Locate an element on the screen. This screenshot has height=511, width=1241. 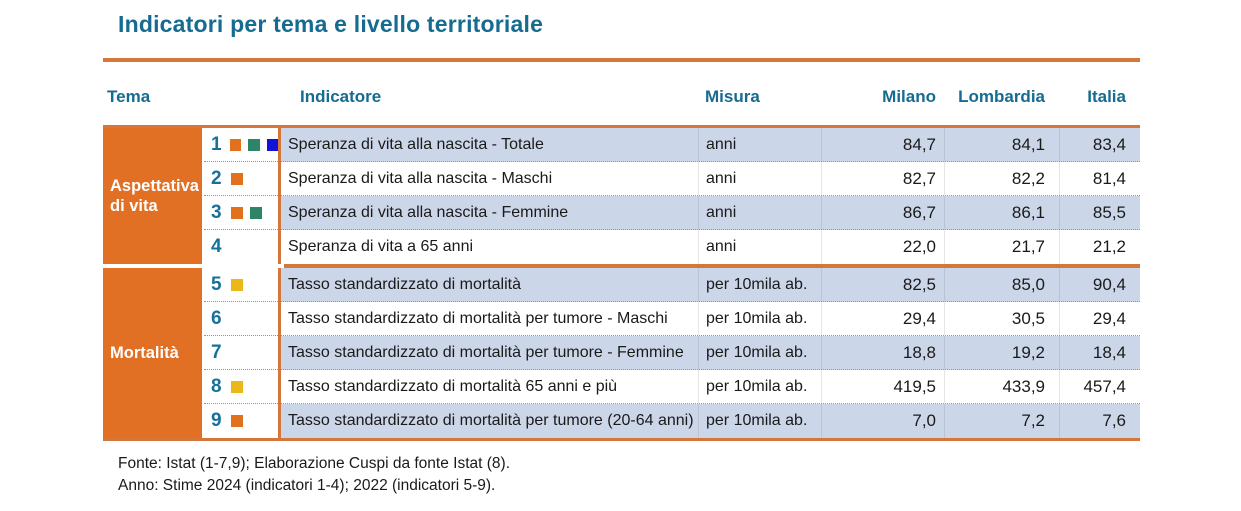
indicator-cell: Speranza di vita alla nascita - Maschi is located at coordinates (420, 178).